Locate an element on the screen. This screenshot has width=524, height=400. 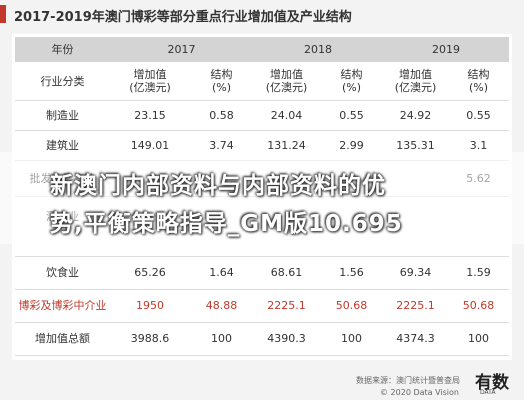
header-cell: 2018 is located at coordinates (318, 49).